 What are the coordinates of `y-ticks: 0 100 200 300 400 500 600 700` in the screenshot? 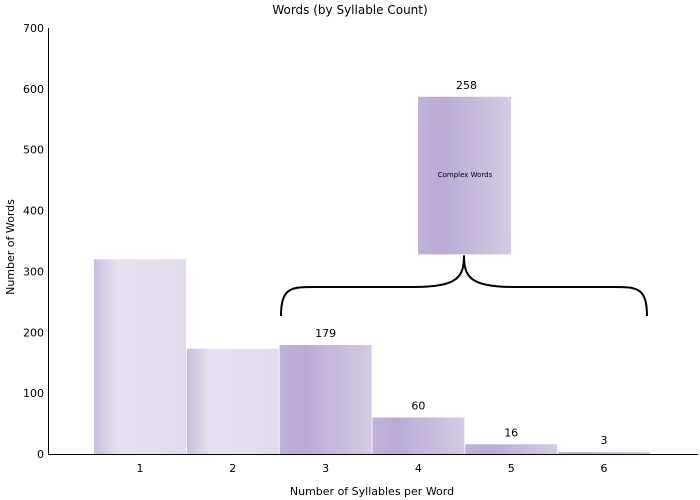 It's located at (33, 241).